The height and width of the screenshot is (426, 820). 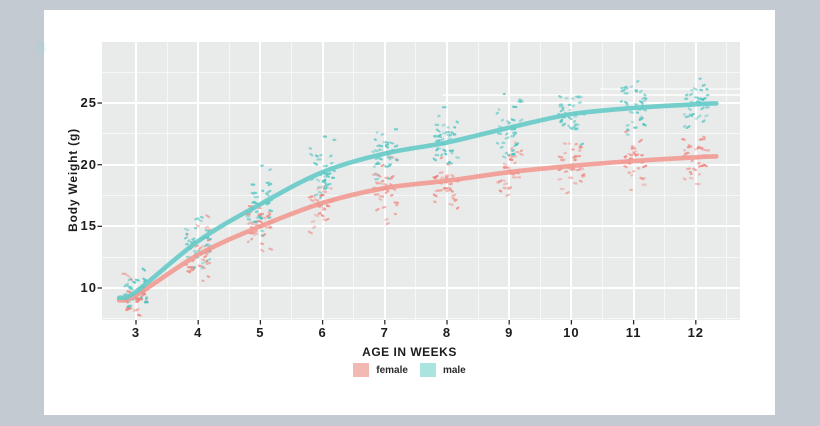 I want to click on legend-swatch-female, so click(x=361, y=370).